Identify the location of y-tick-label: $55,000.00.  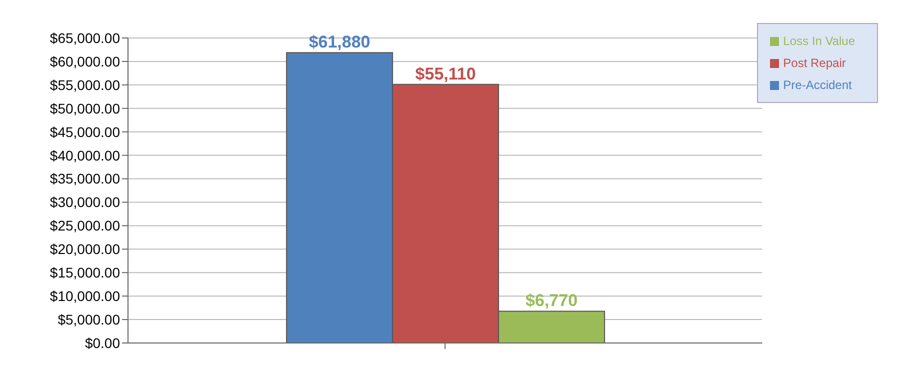
(85, 84).